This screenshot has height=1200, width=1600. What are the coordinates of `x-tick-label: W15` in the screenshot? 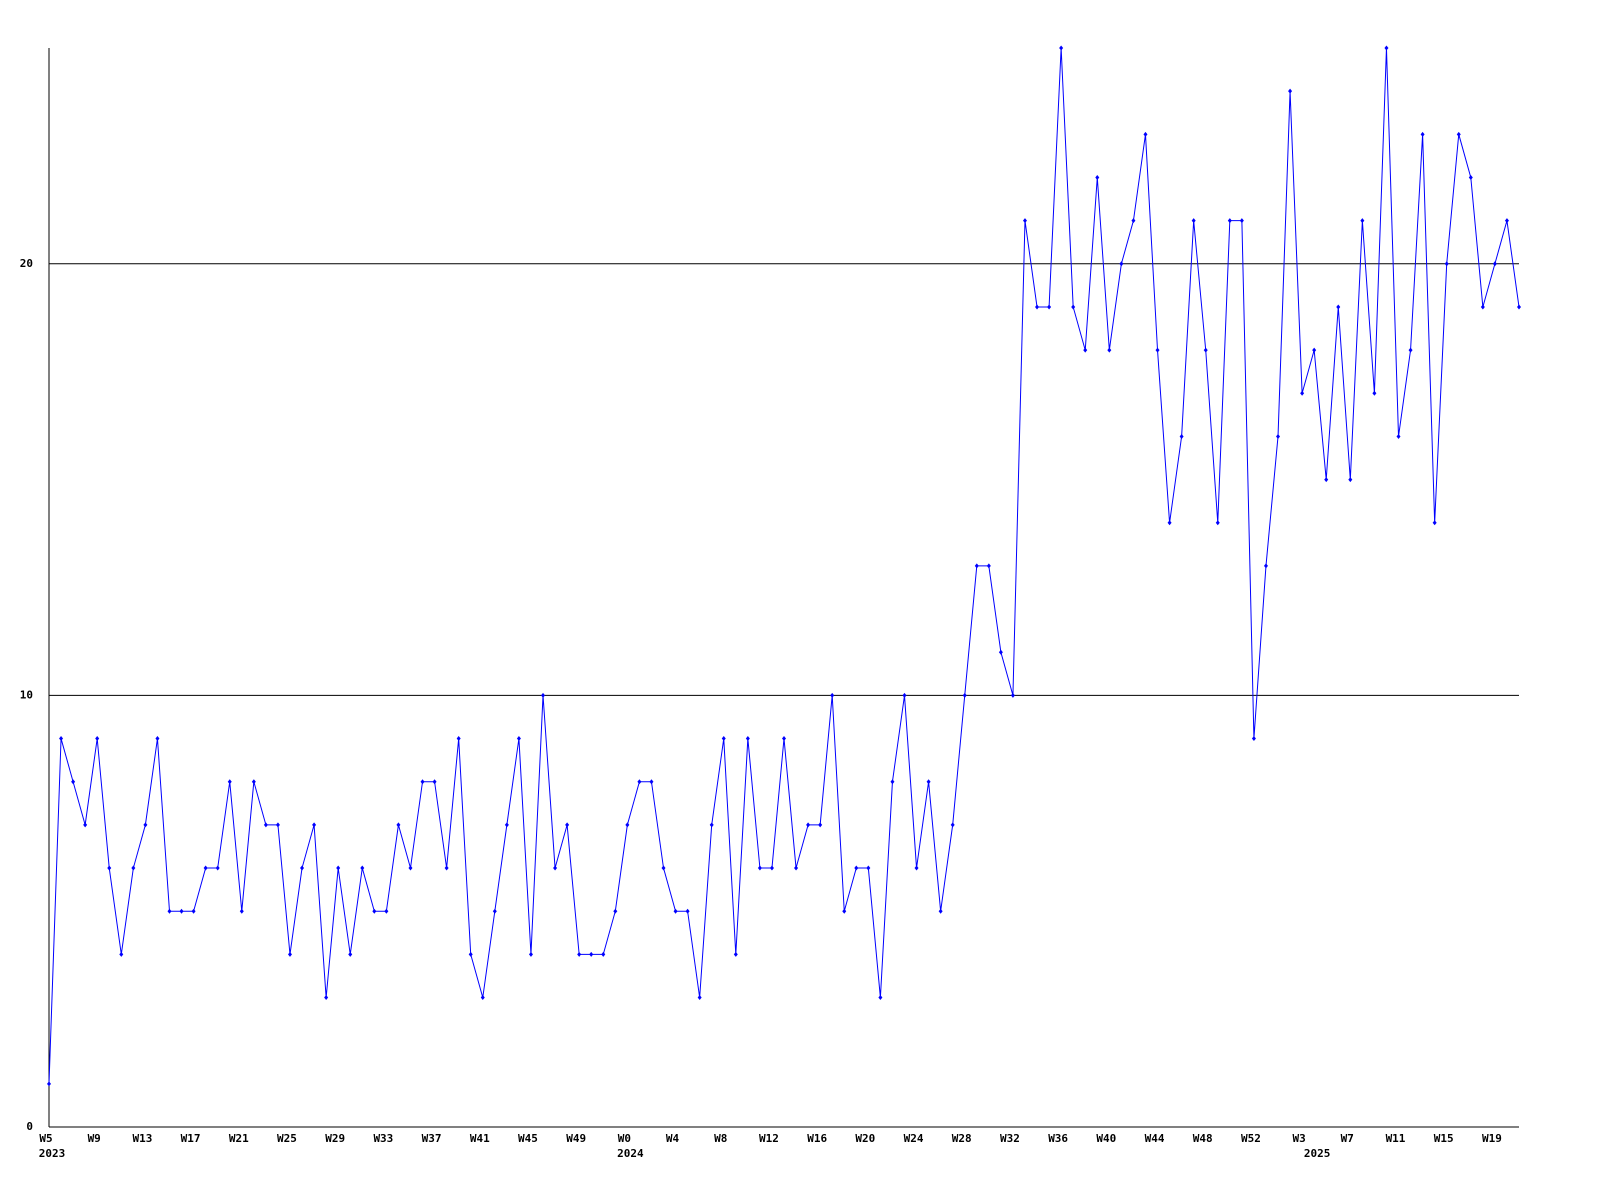 It's located at (1444, 1138).